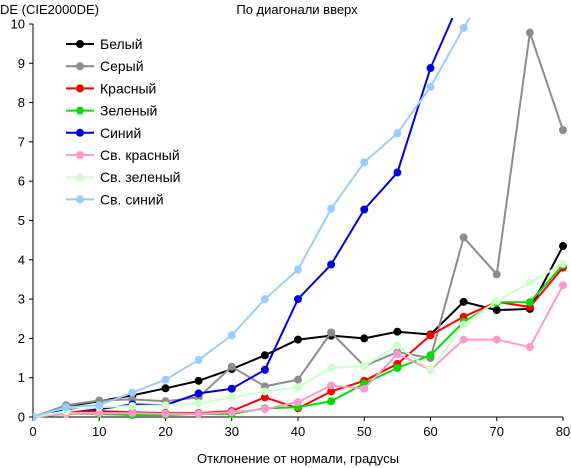 Image resolution: width=571 pixels, height=468 pixels. I want to click on x-tick-label: 40, so click(298, 431).